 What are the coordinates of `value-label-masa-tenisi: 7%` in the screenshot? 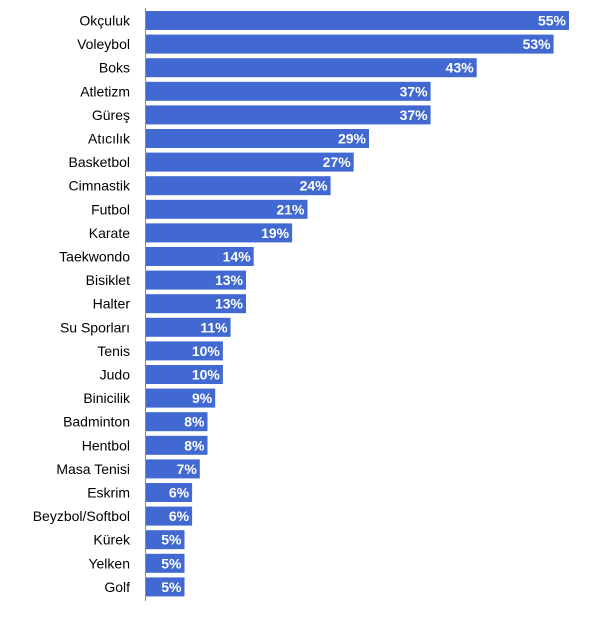 It's located at (187, 469).